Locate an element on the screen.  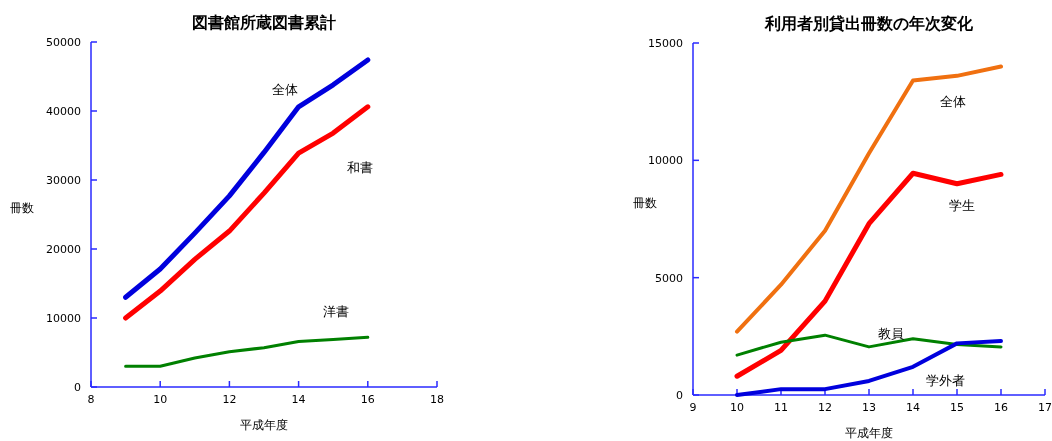
y-tick-label: 15000 is located at coordinates (665, 43).